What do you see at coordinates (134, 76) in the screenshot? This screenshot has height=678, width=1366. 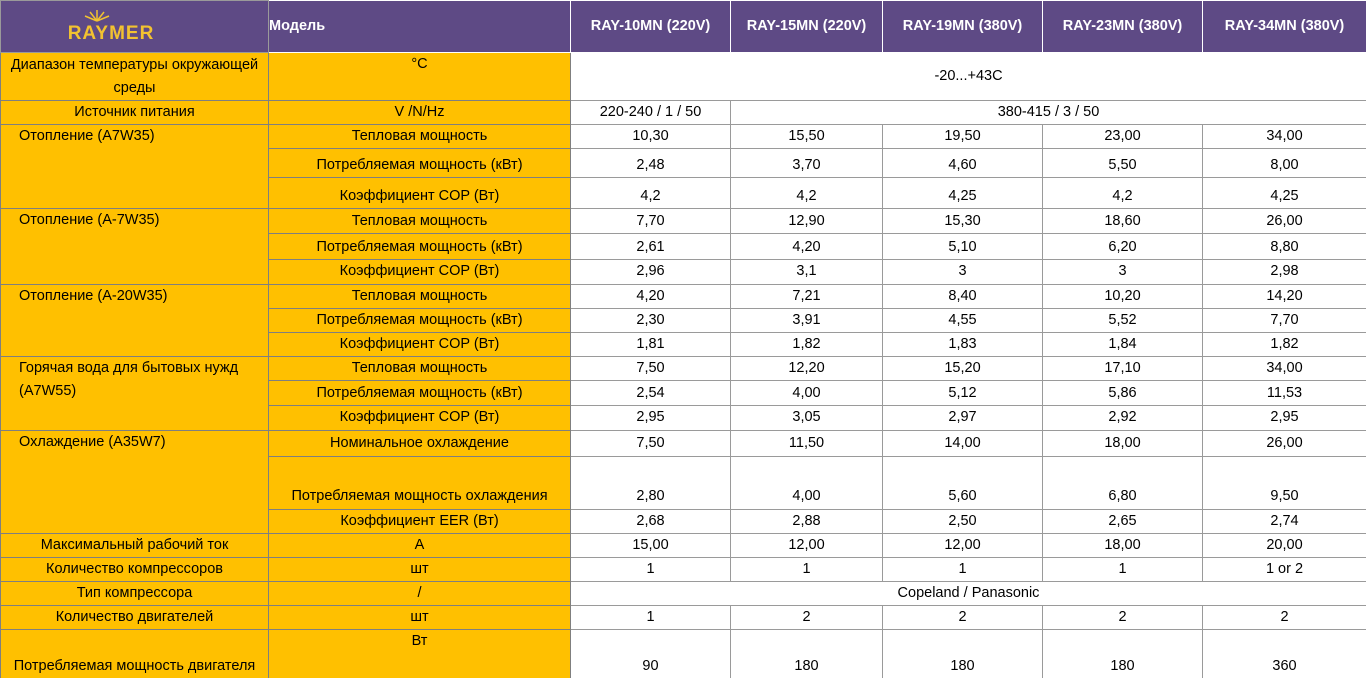 I see `row-label: Диапазон температуры окружающей среды` at bounding box center [134, 76].